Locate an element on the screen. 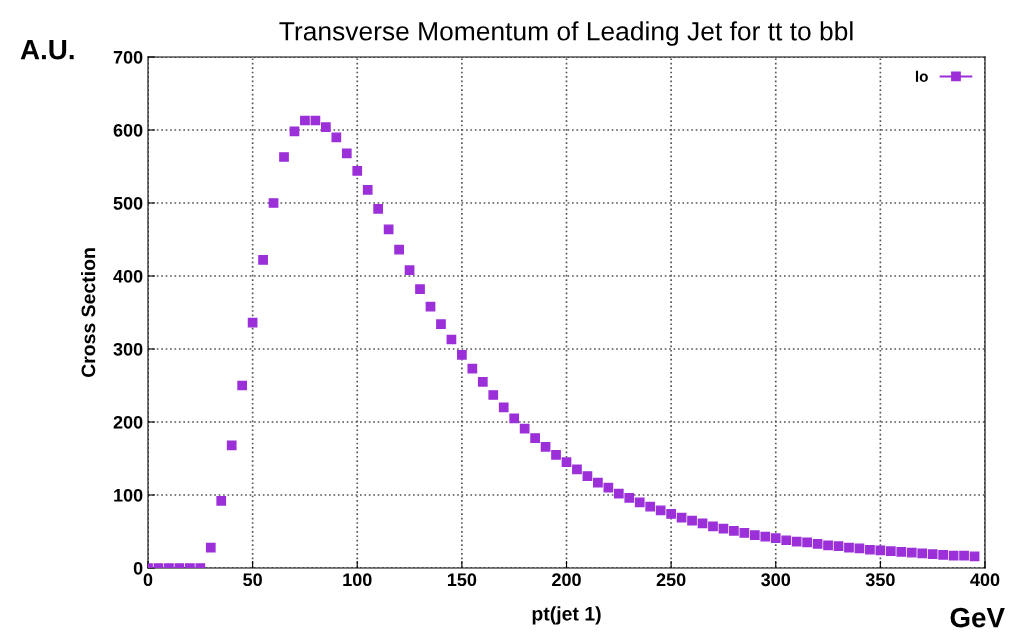 The image size is (1024, 634). x-tick-label: 350 is located at coordinates (880, 580).